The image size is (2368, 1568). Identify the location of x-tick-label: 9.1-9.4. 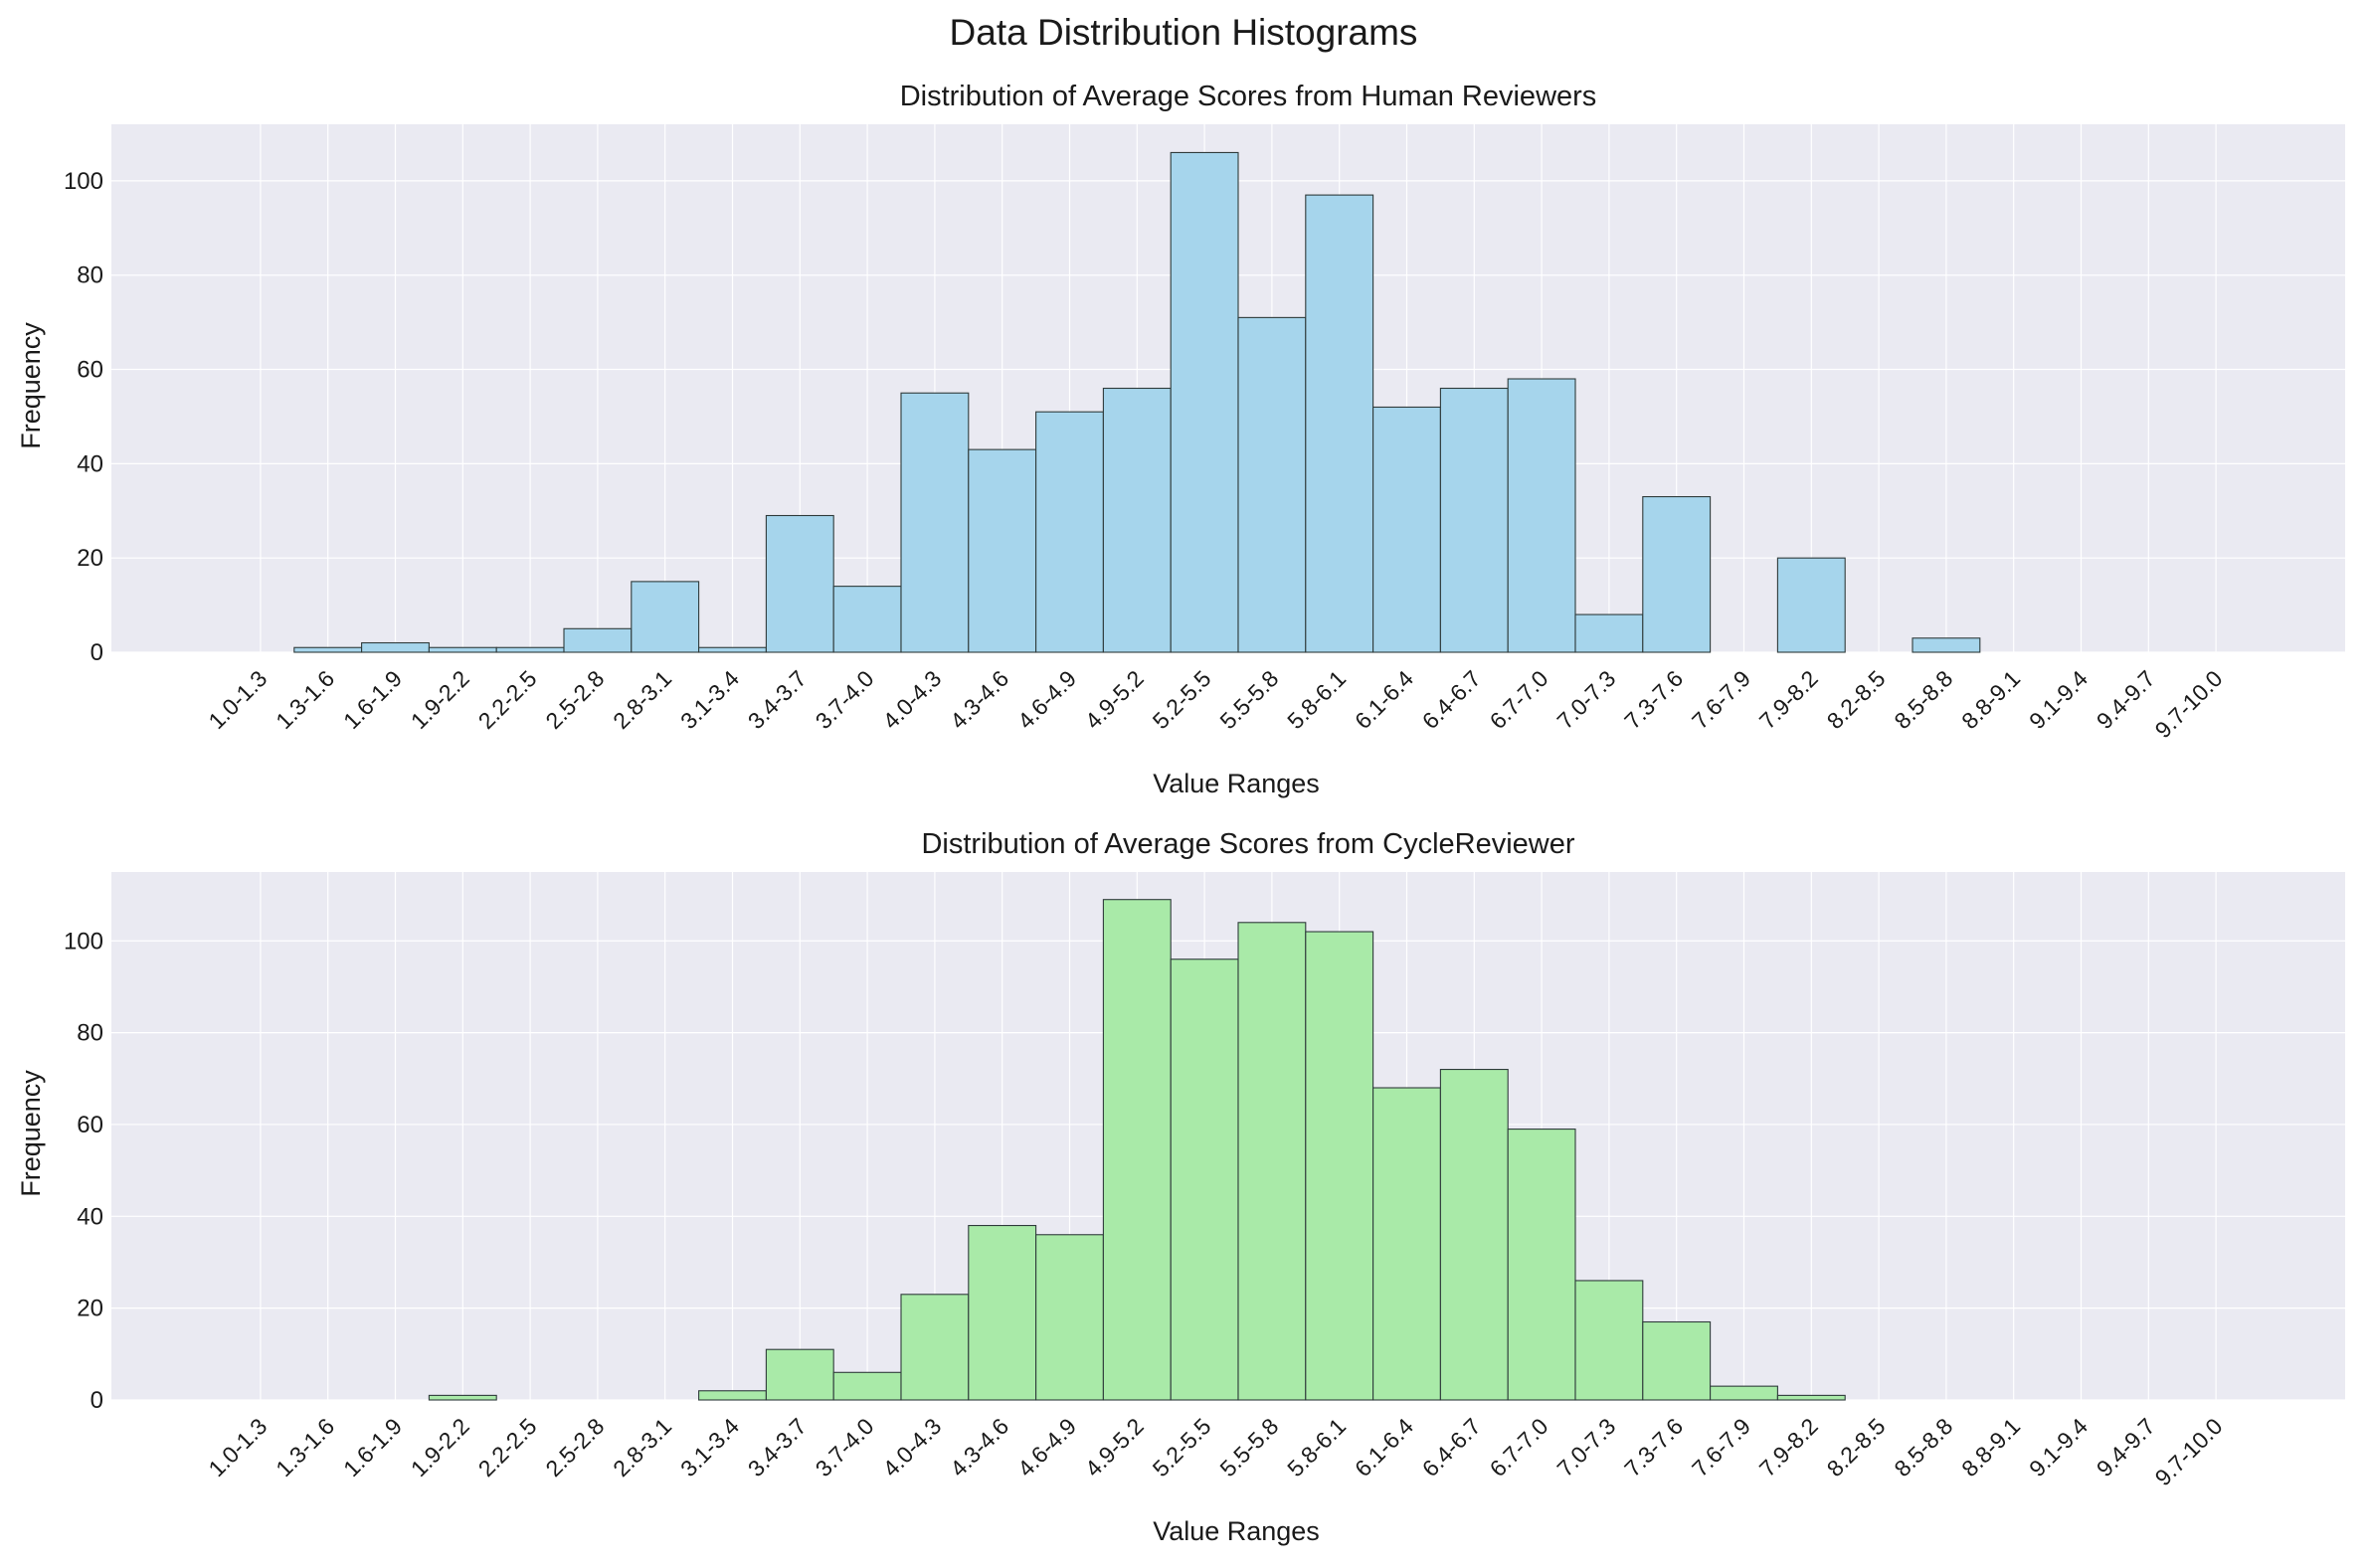
(2058, 699).